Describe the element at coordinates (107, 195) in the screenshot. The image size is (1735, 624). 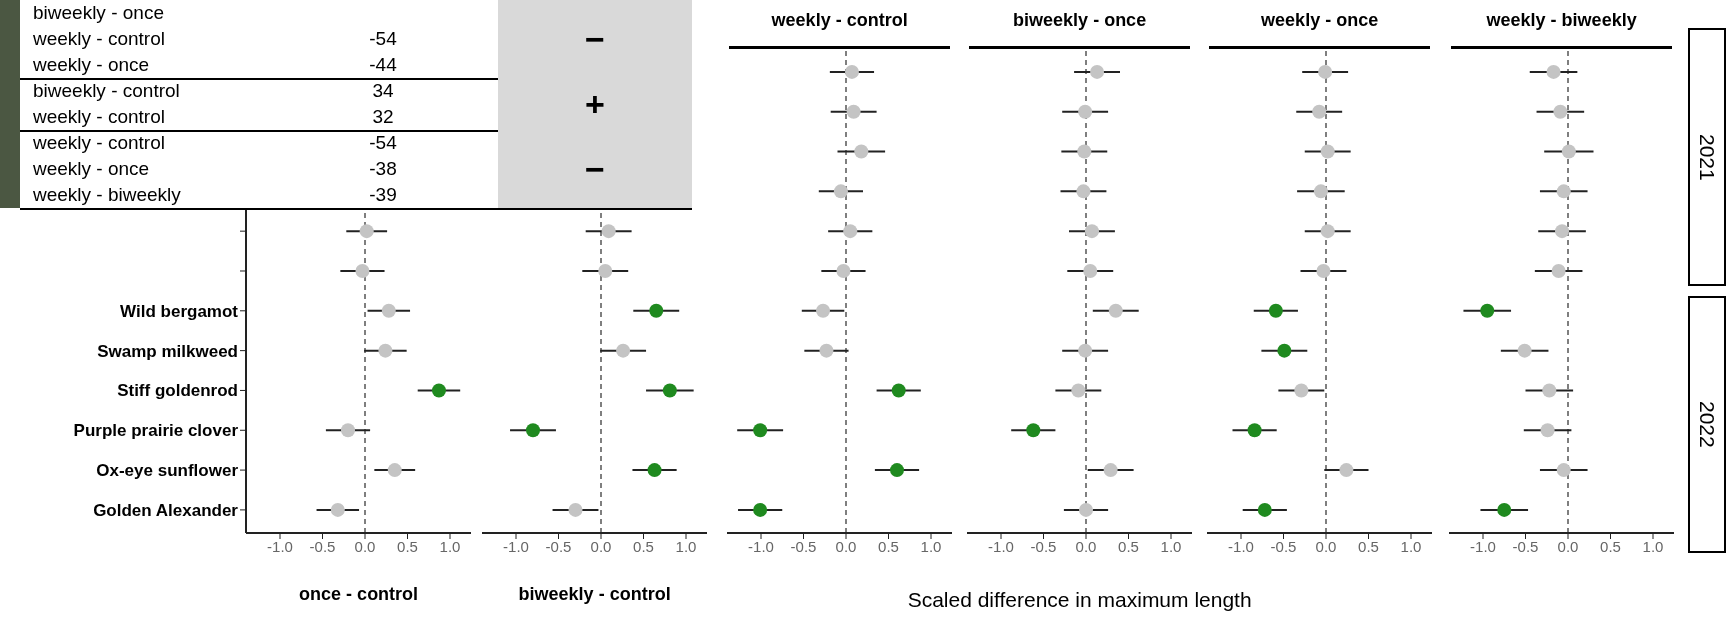
I see `category-label: weekly - biweekly` at that location.